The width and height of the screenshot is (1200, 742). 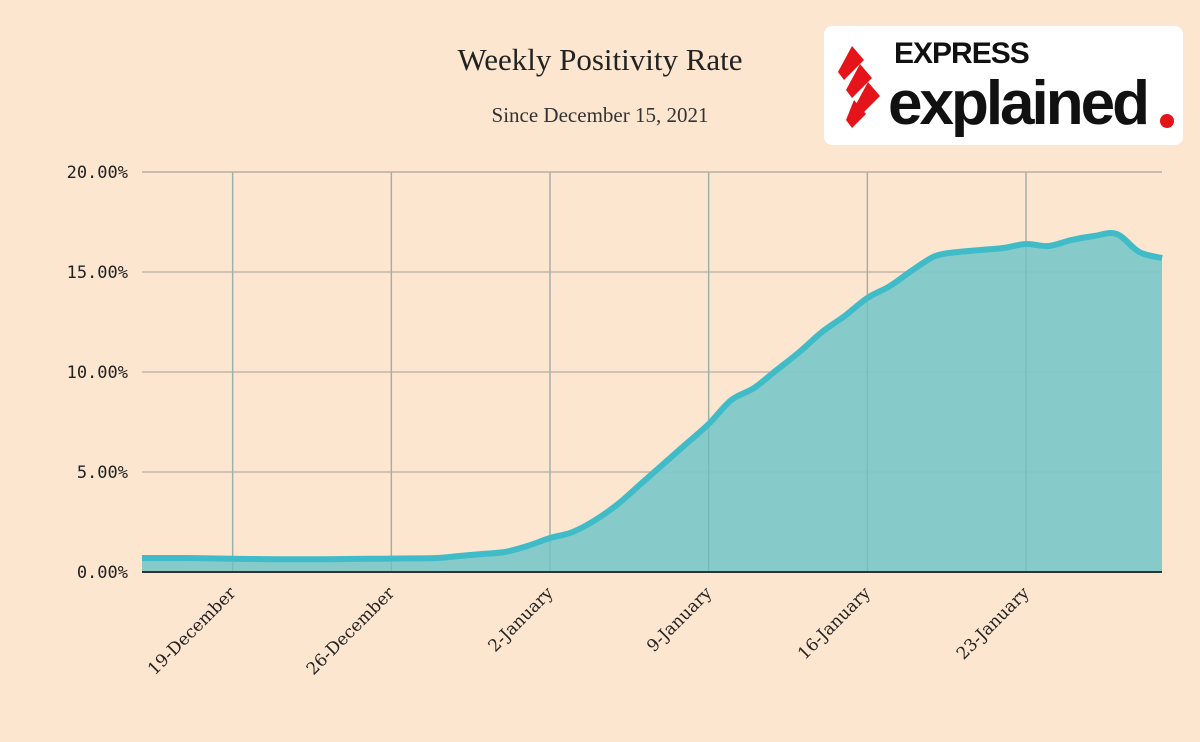 I want to click on logo-explained-text: explained, so click(x=1019, y=103).